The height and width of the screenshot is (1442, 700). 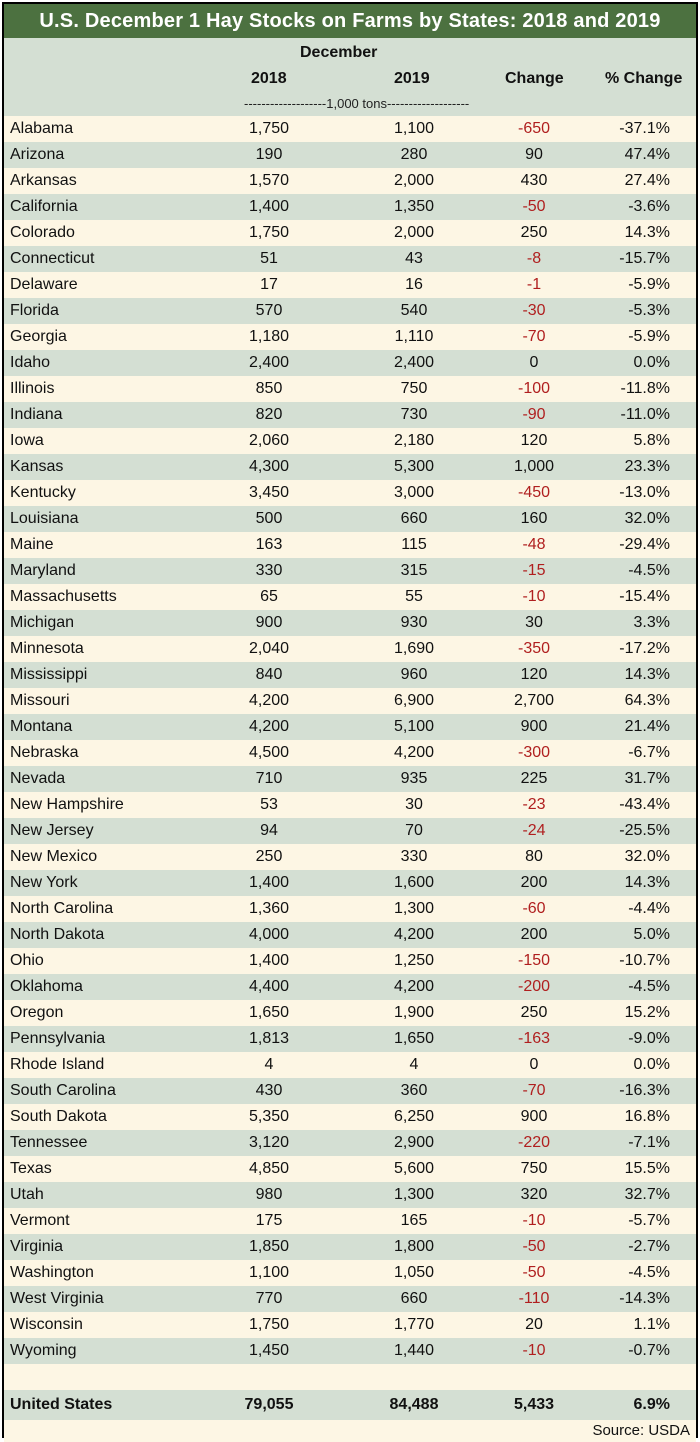 What do you see at coordinates (534, 1194) in the screenshot?
I see `change-cell: 320` at bounding box center [534, 1194].